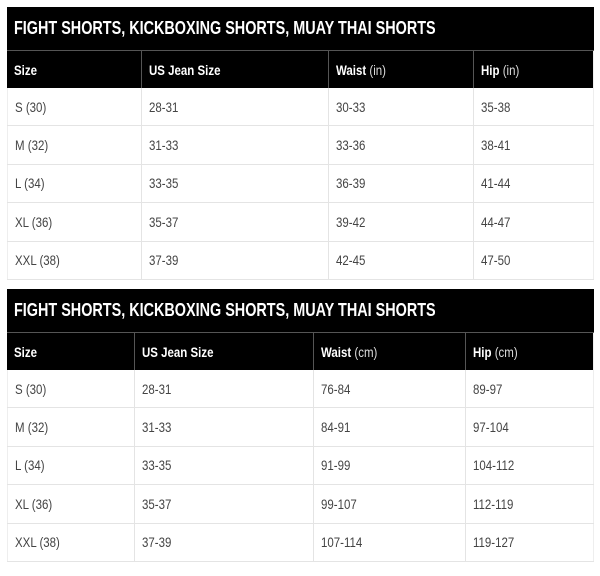 Image resolution: width=600 pixels, height=576 pixels. I want to click on table-cell: 84-91, so click(390, 427).